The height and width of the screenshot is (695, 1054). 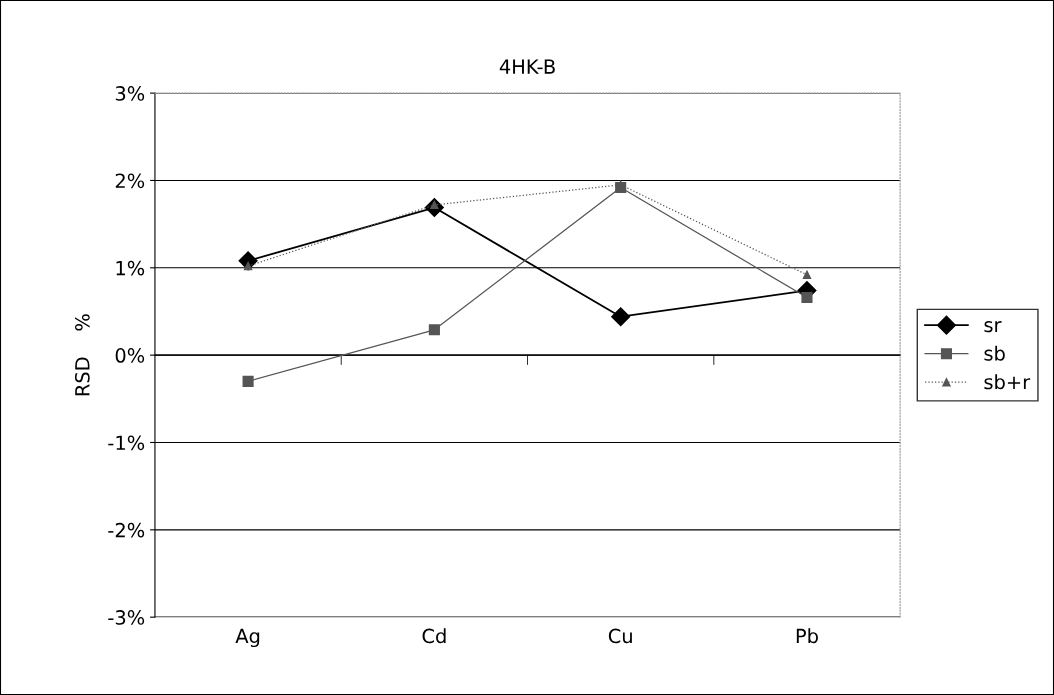 I want to click on x-tick-label: Ag, so click(x=247, y=638).